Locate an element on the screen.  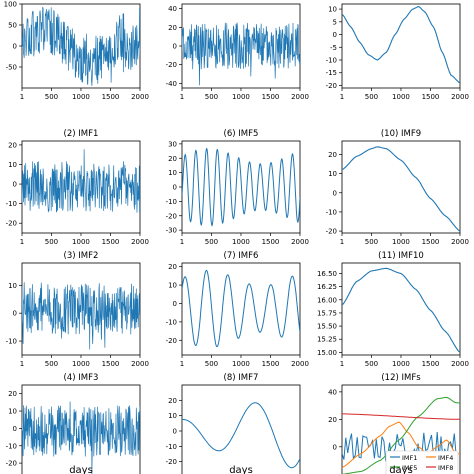
series-line-imf4 is located at coordinates (401, 444).